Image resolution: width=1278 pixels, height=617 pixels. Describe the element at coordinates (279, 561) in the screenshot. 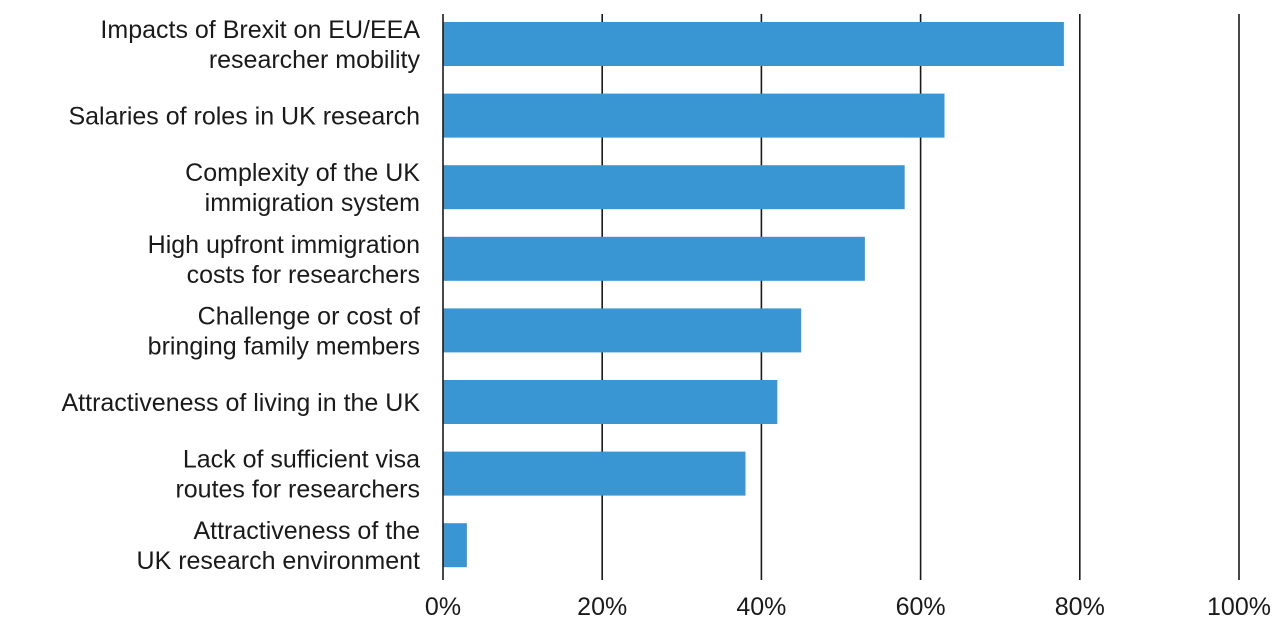

I see `category-label-8-line-2: UK research environment` at that location.